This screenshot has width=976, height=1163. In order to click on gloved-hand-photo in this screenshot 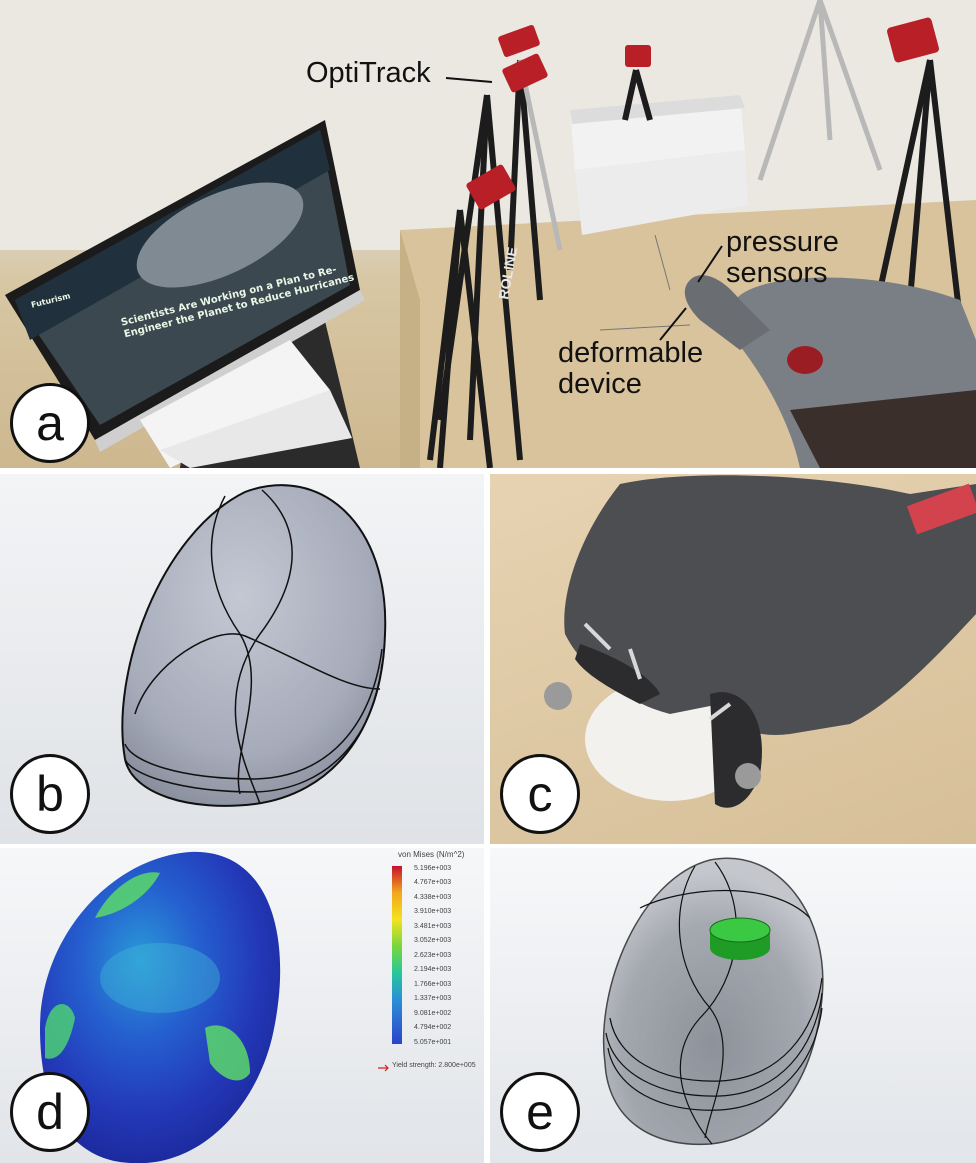, I will do `click(760, 641)`.